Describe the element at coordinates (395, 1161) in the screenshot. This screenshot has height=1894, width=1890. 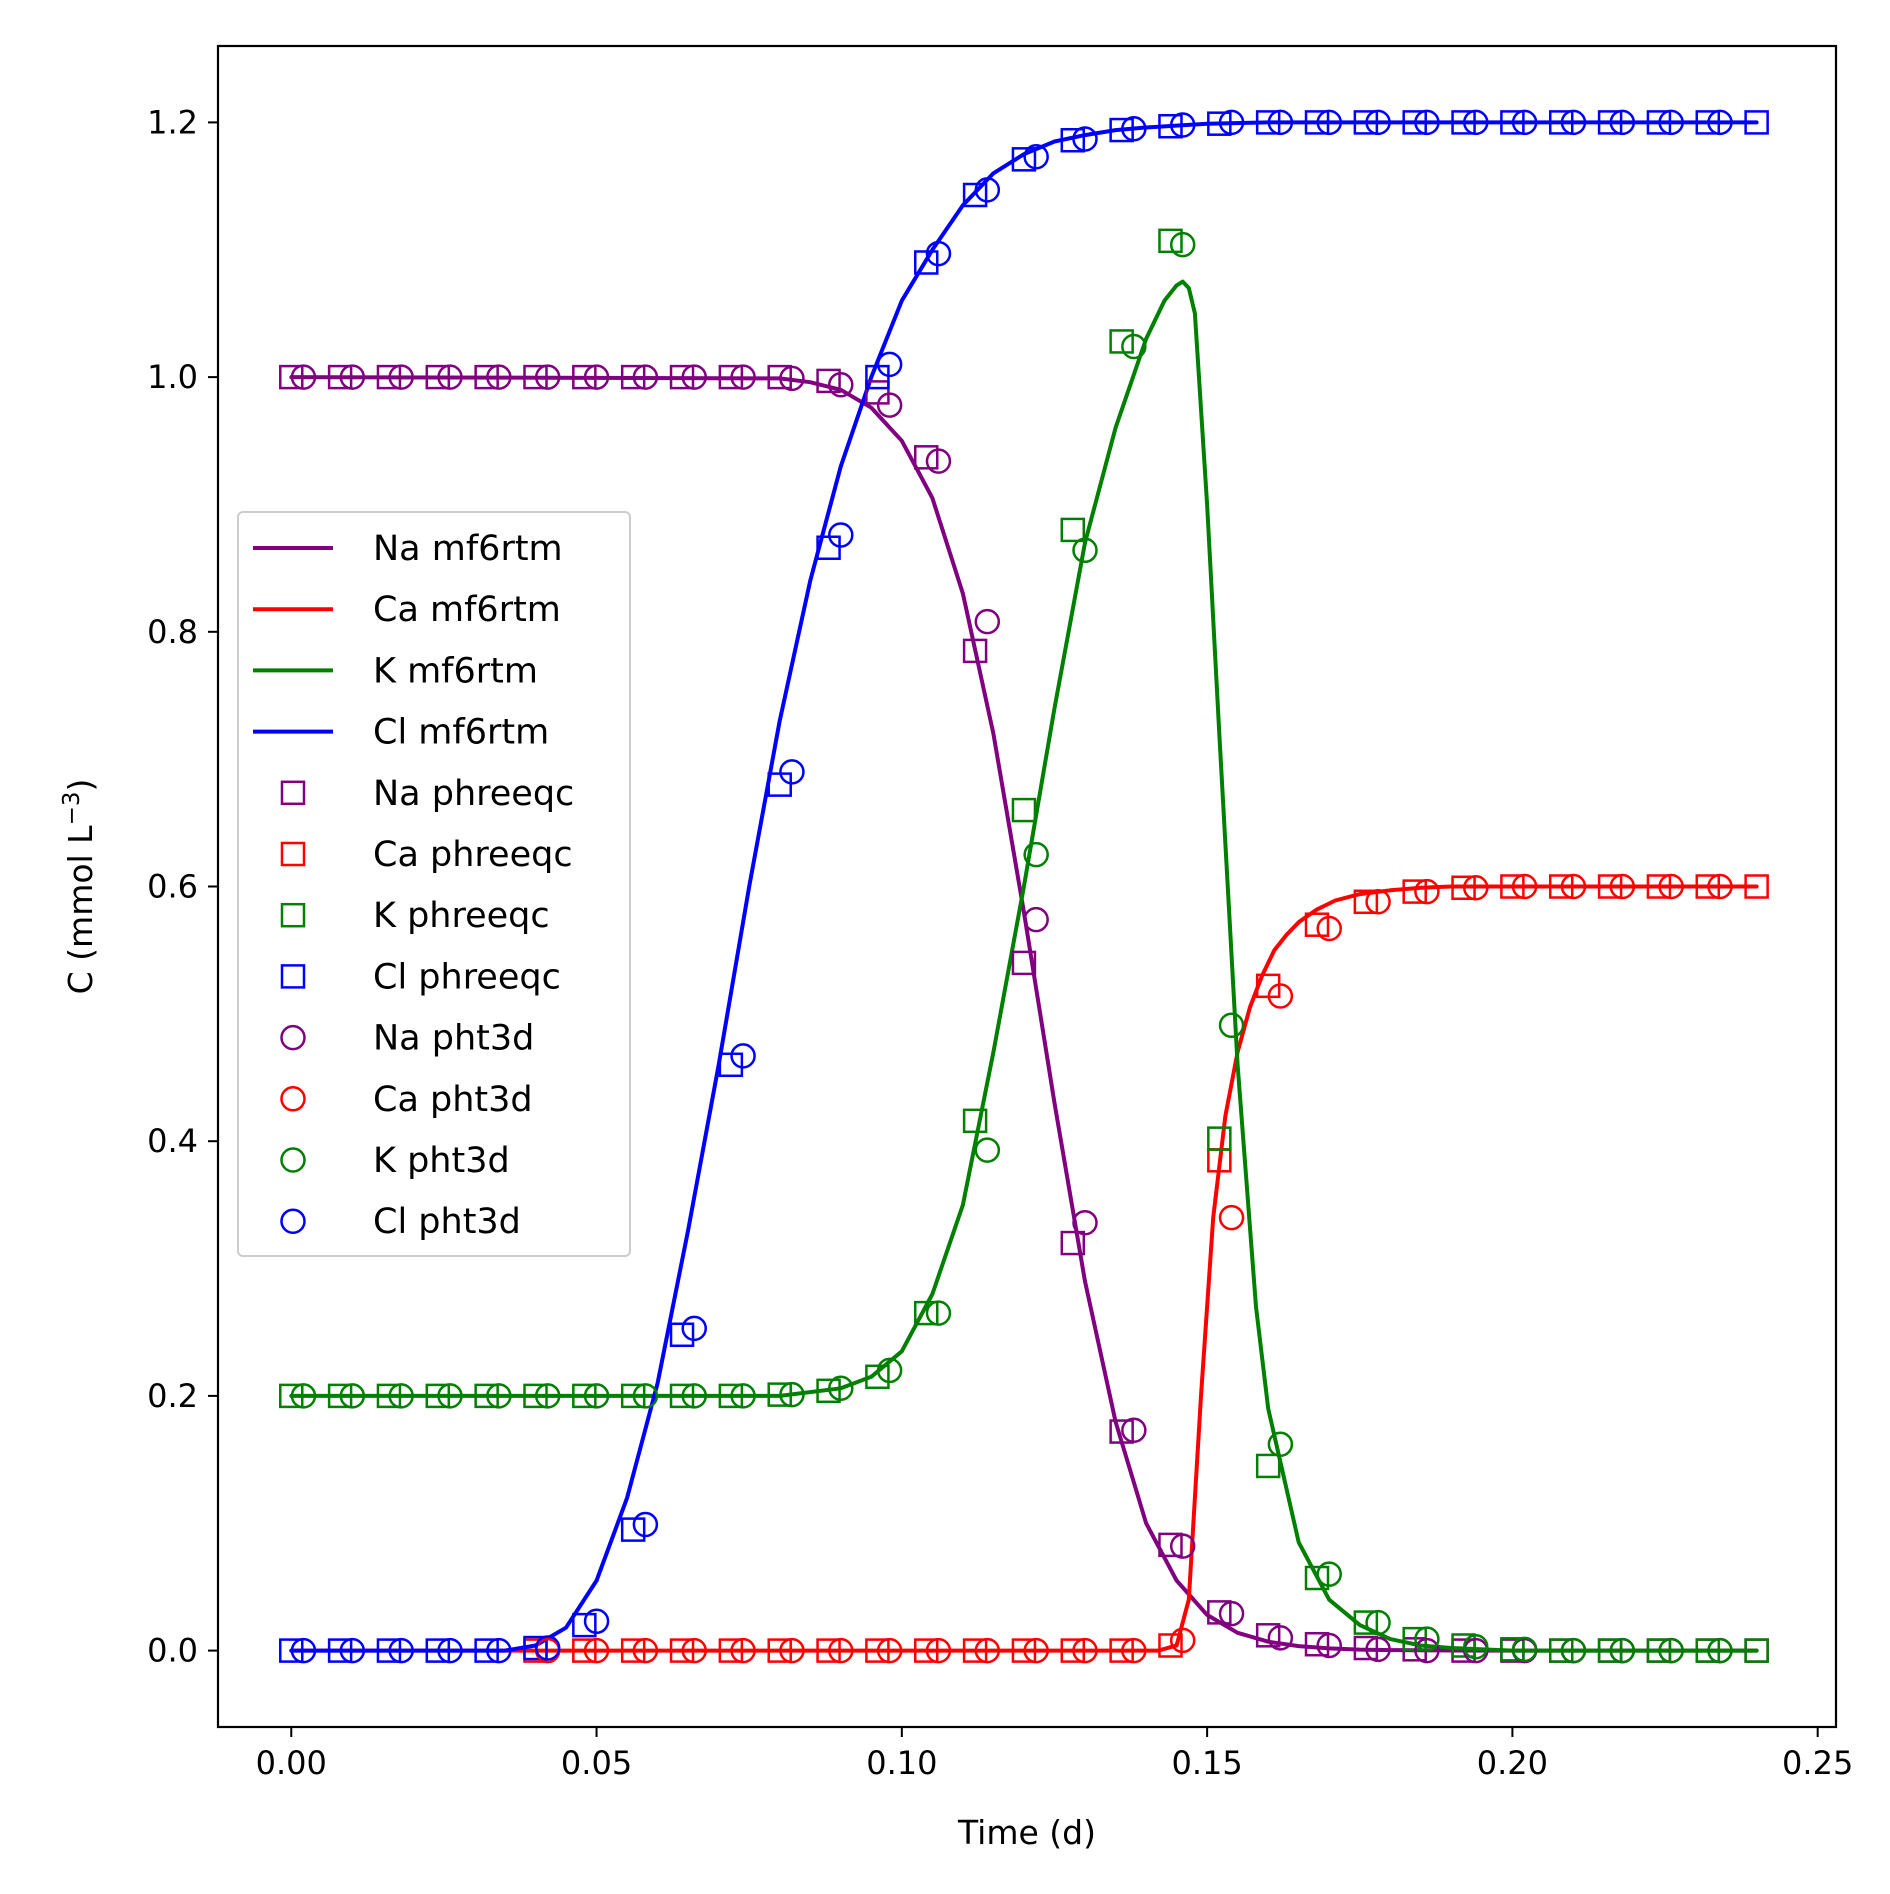
I see `legend-entry-k-pht3d: K pht3d` at that location.